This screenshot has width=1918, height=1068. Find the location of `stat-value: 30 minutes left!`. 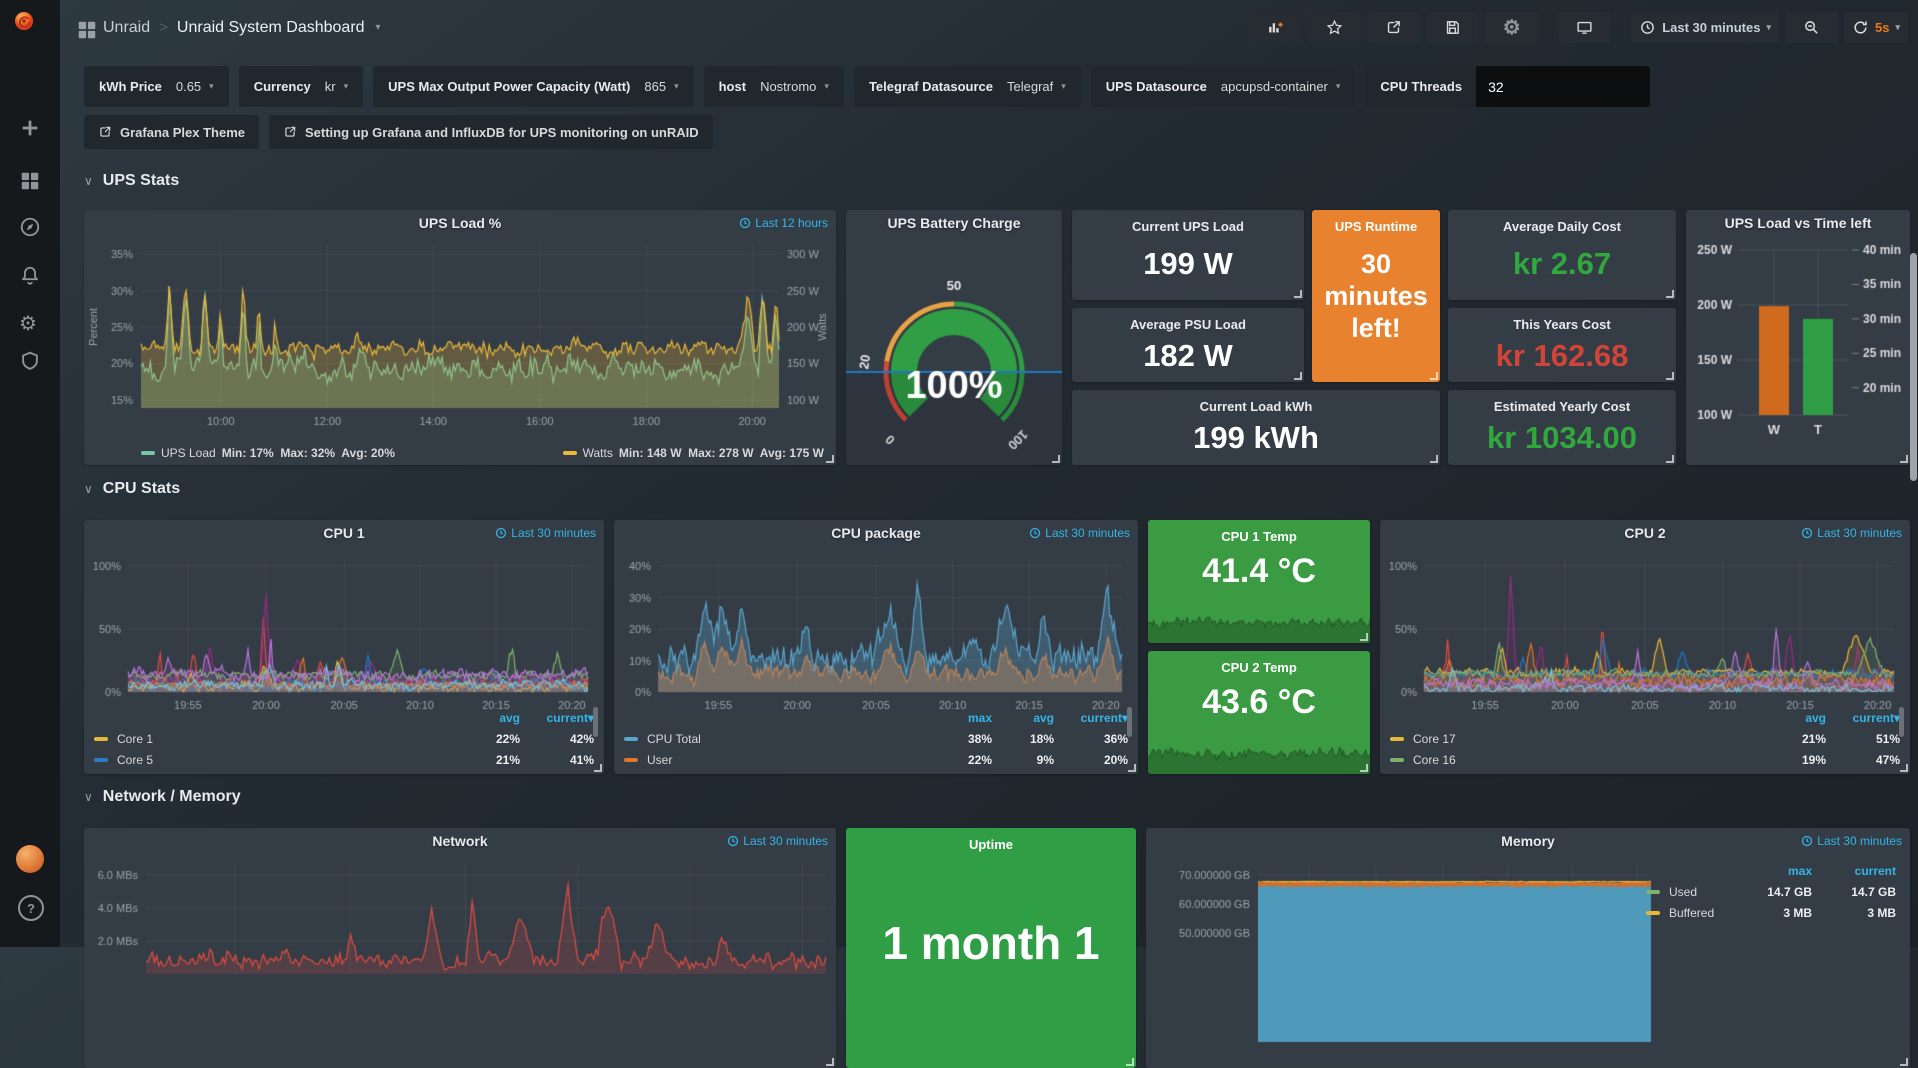

stat-value: 30 minutes left! is located at coordinates (1376, 296).